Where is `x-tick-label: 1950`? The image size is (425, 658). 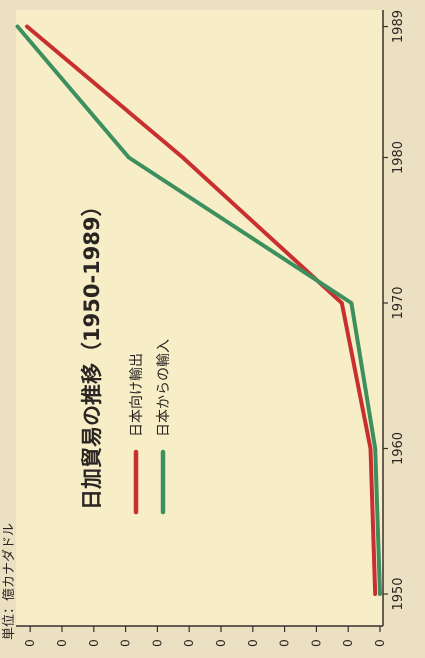
x-tick-label: 1950 is located at coordinates (398, 593).